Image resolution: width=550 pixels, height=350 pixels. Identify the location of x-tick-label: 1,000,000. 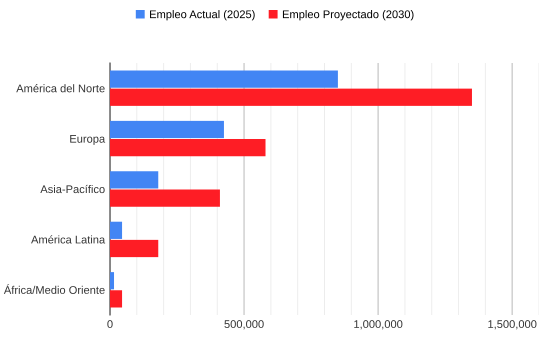
(378, 325).